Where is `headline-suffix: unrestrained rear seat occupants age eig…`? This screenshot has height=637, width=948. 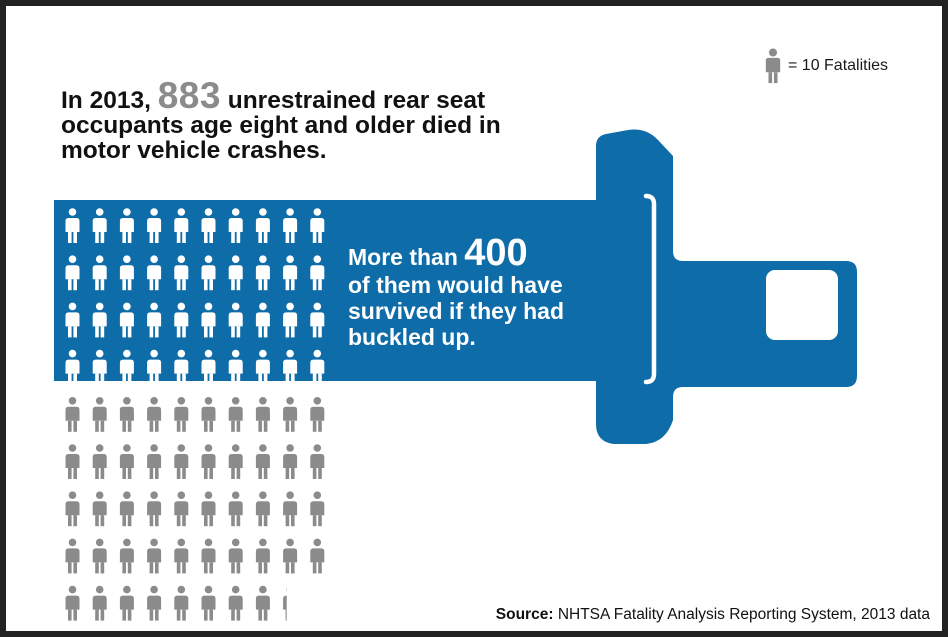
headline-suffix: unrestrained rear seat occupants age eig… is located at coordinates (281, 125).